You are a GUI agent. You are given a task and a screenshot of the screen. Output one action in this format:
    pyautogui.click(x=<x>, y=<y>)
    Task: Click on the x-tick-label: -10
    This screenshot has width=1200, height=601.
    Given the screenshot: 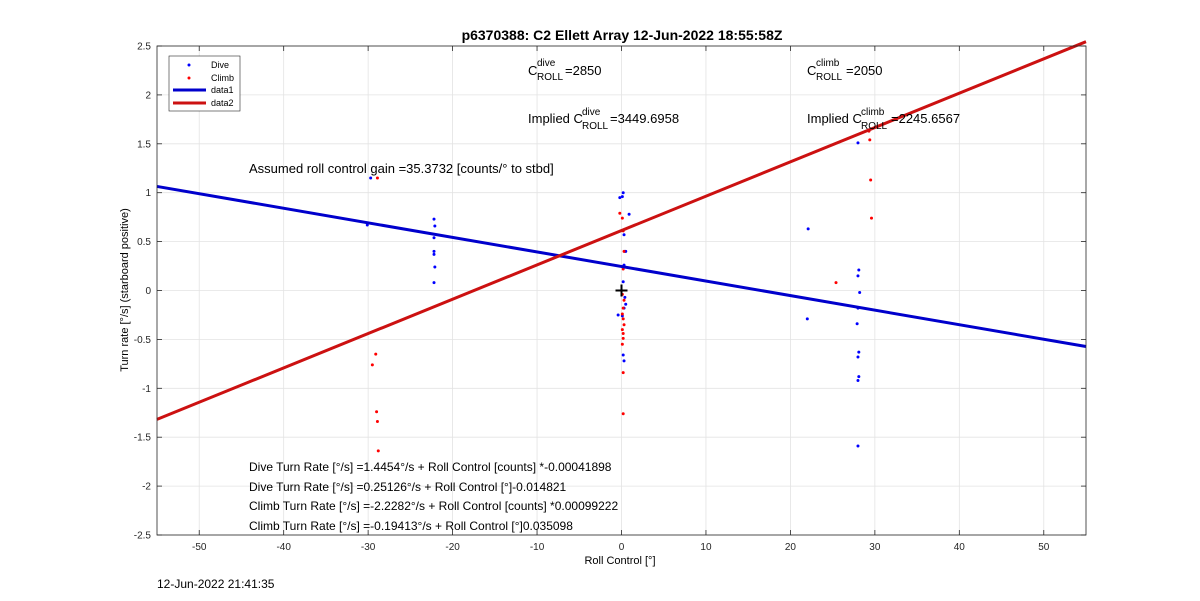 What is the action you would take?
    pyautogui.click(x=537, y=547)
    